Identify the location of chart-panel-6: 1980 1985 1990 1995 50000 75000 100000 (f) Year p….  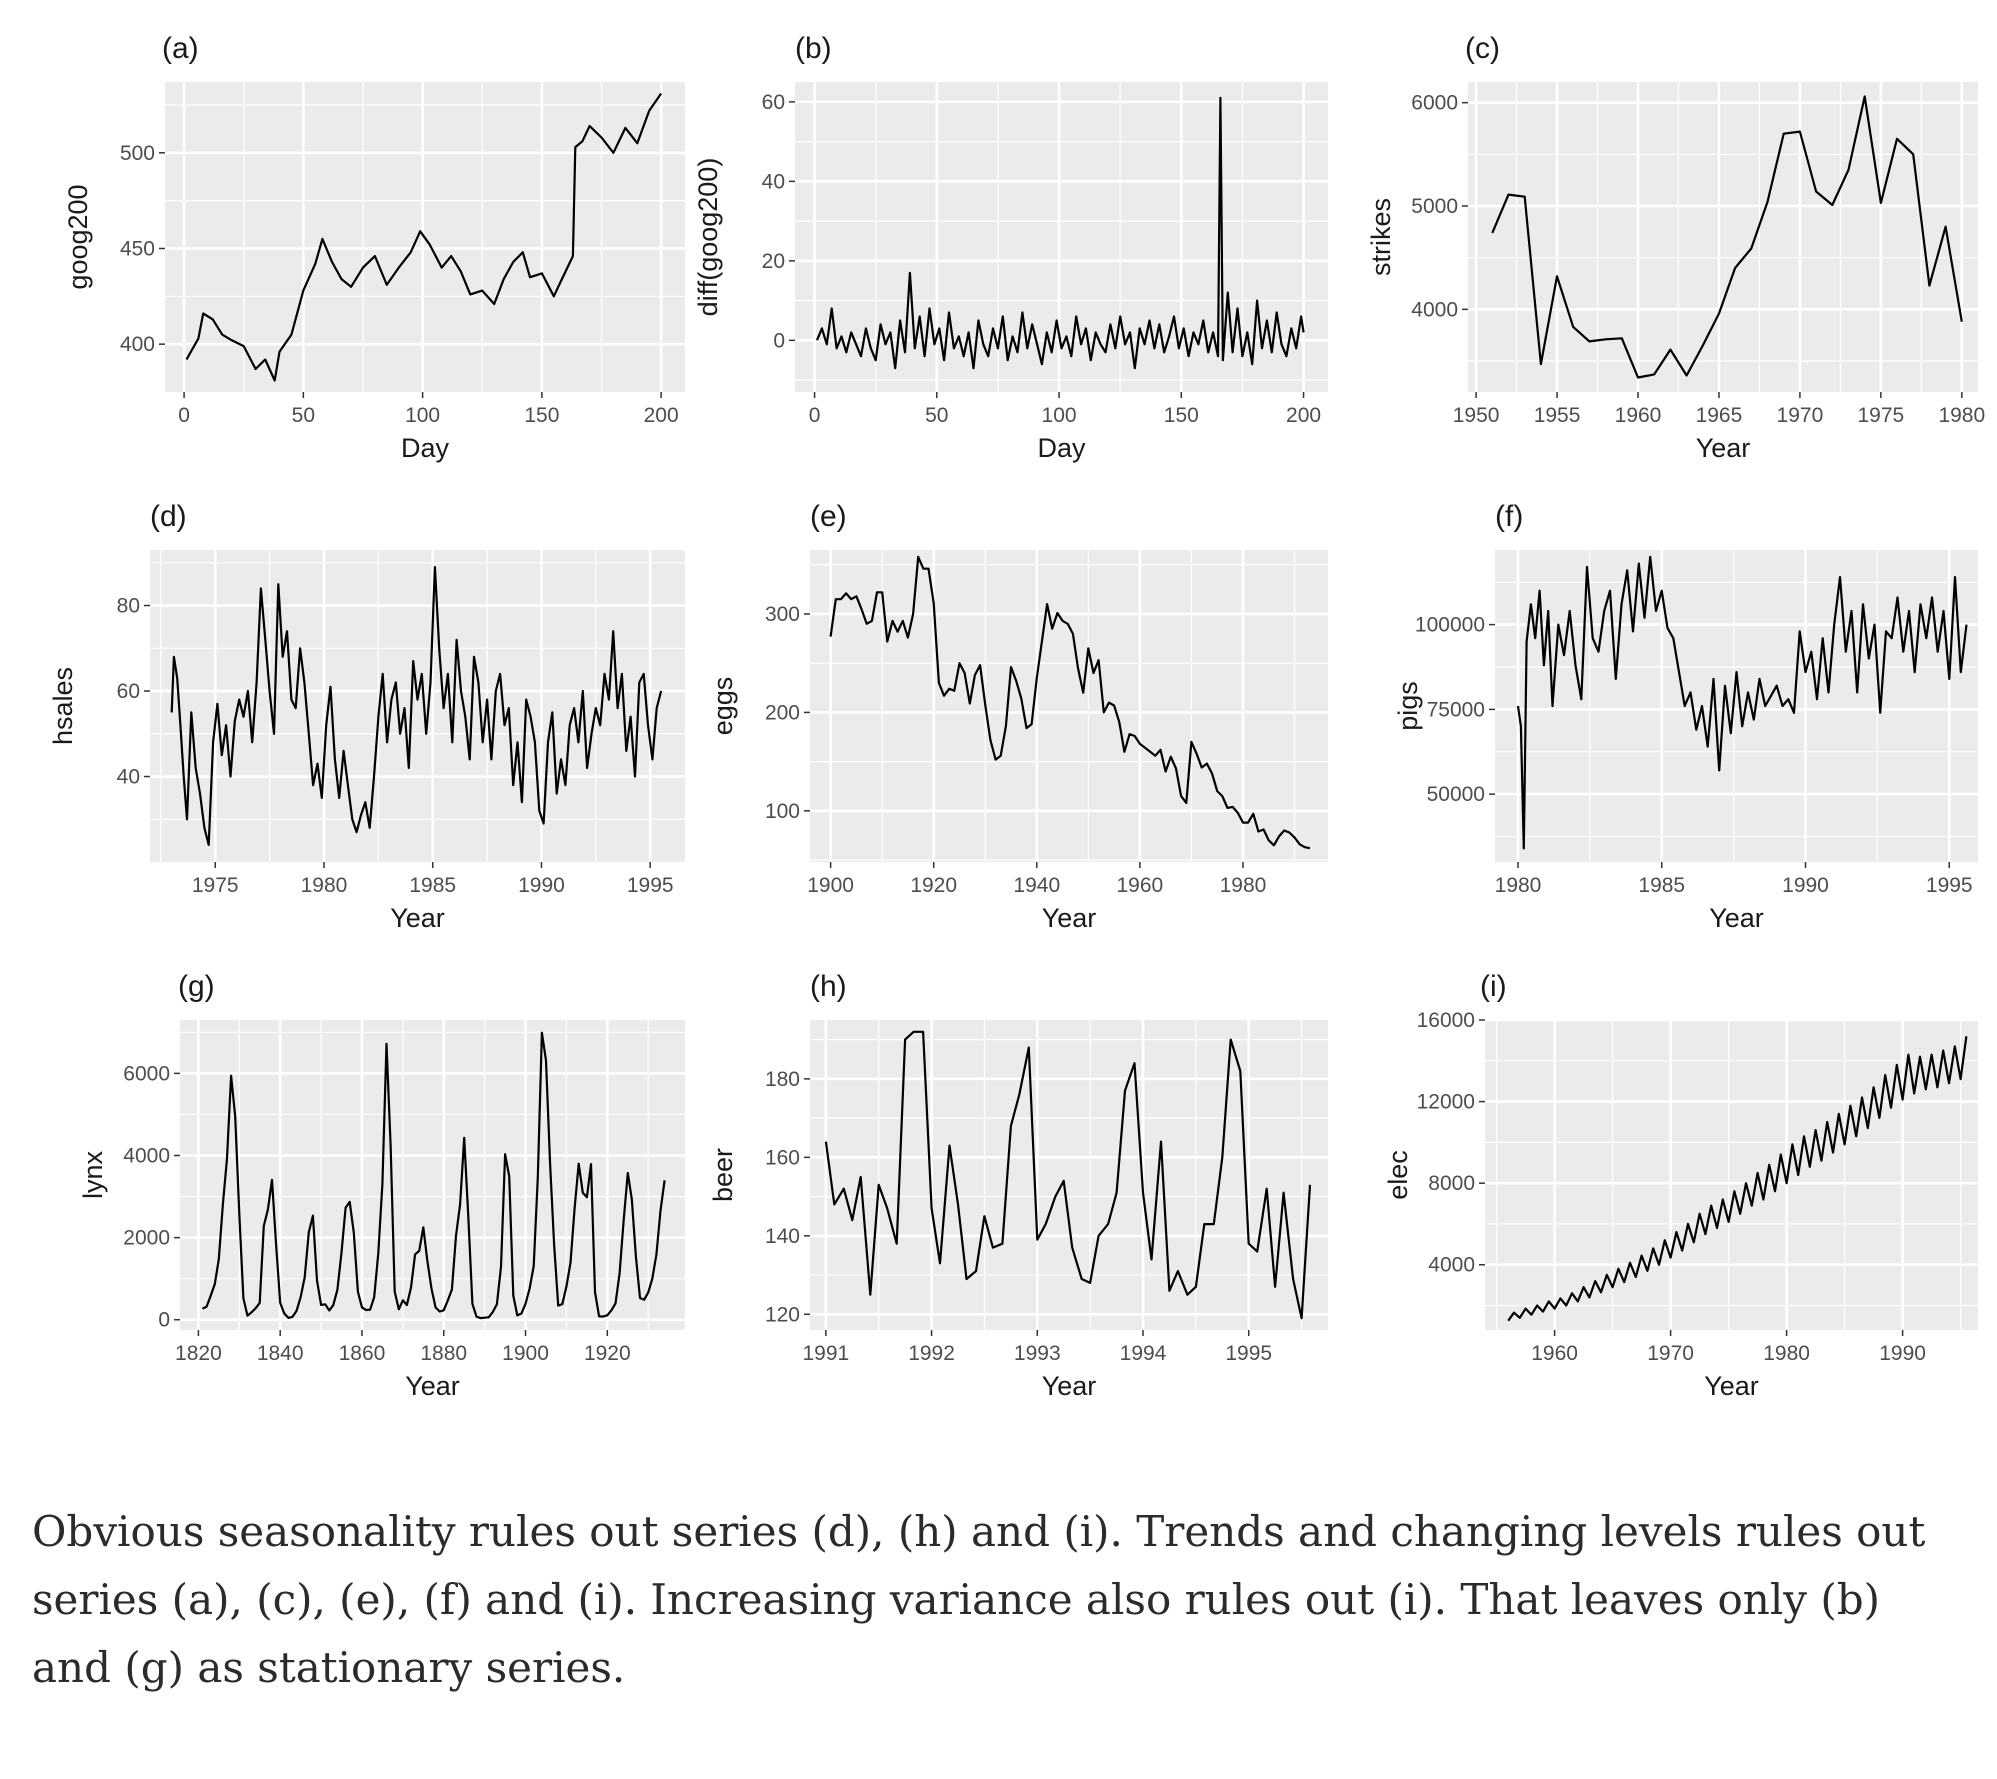
(1685, 716).